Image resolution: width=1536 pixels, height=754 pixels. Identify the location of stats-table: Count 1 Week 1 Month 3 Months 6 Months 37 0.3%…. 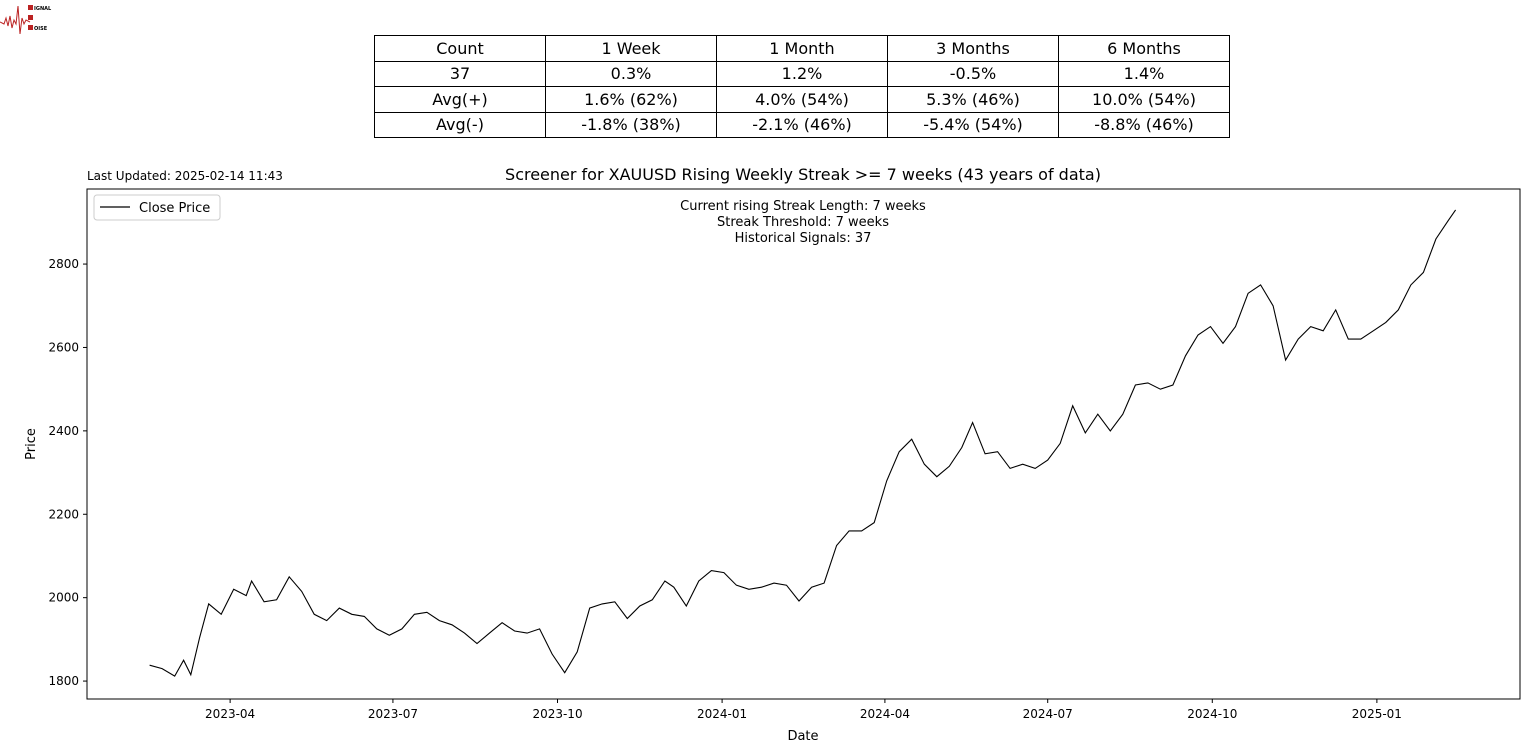
(802, 86).